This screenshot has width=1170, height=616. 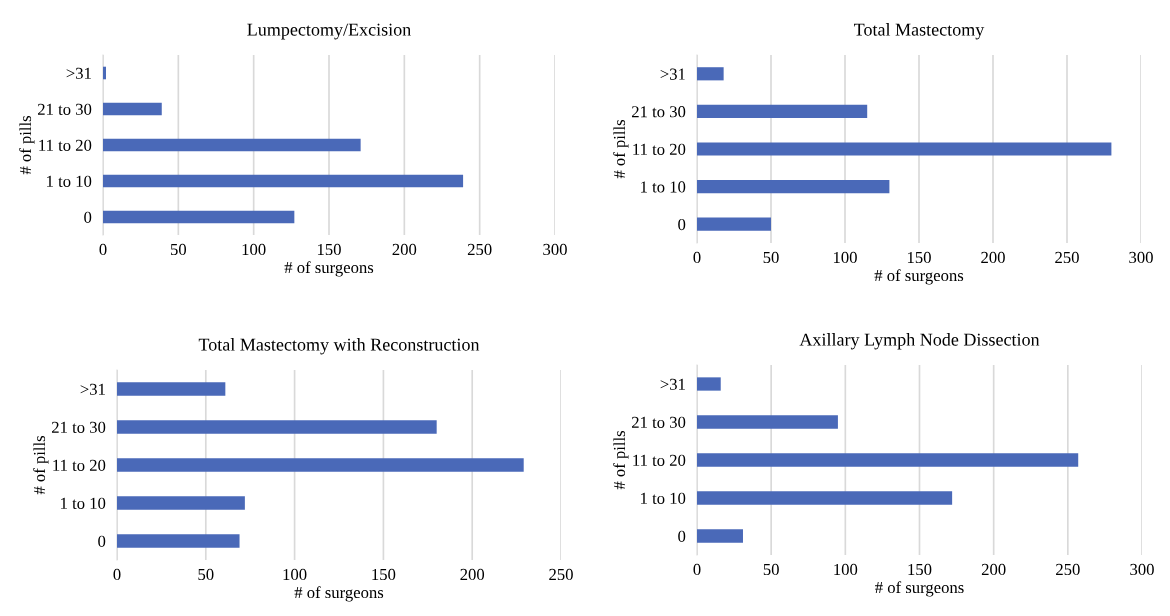 I want to click on chart-title: Axillary Lymph Node Dissection, so click(x=919, y=341).